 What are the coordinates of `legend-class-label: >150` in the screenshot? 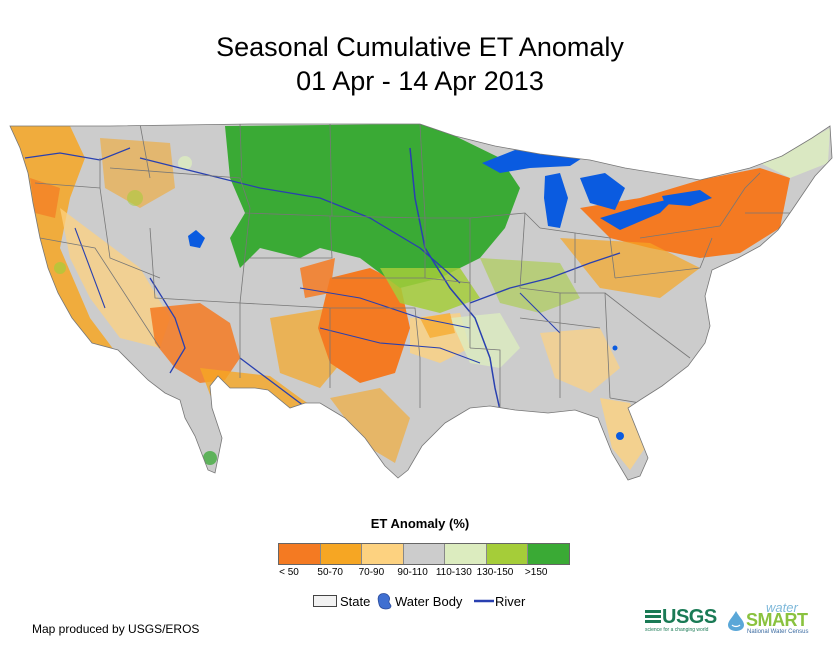 It's located at (536, 572).